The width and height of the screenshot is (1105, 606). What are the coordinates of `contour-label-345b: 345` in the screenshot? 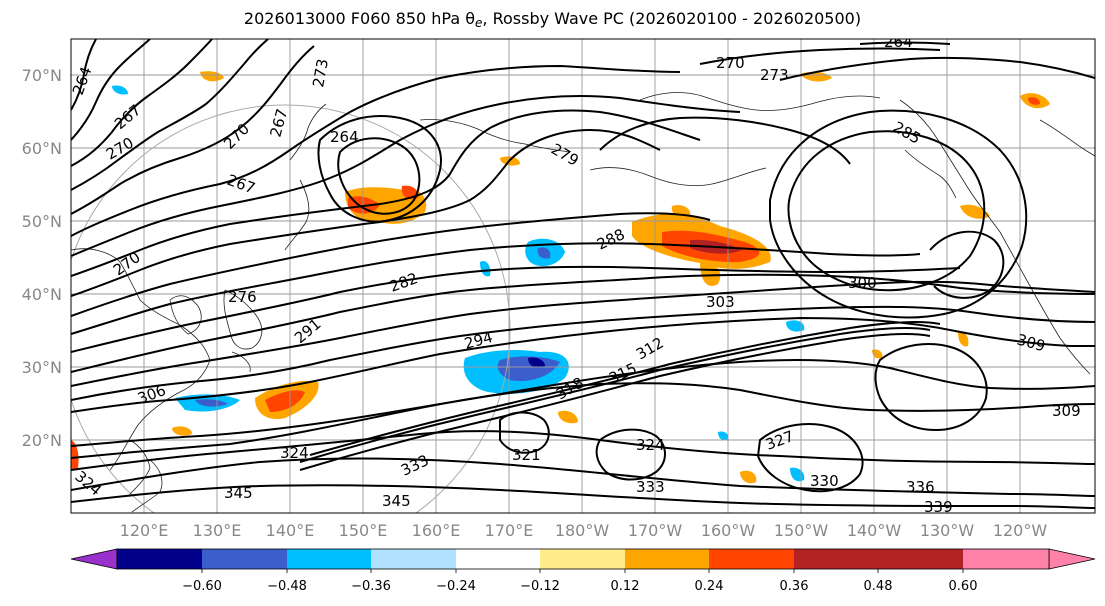 It's located at (396, 501).